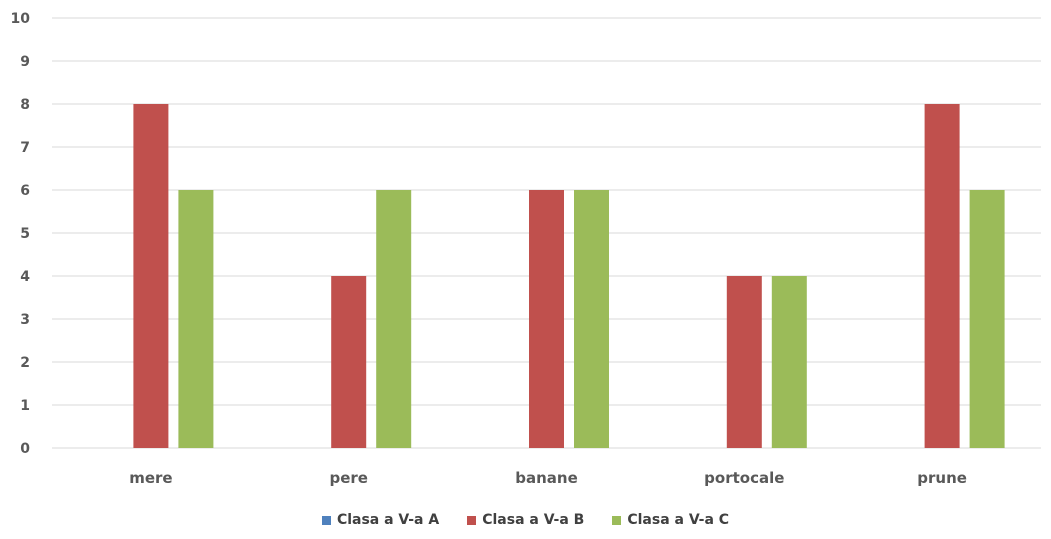 The image size is (1051, 539). What do you see at coordinates (678, 520) in the screenshot?
I see `legend-label: Clasa a V-a C` at bounding box center [678, 520].